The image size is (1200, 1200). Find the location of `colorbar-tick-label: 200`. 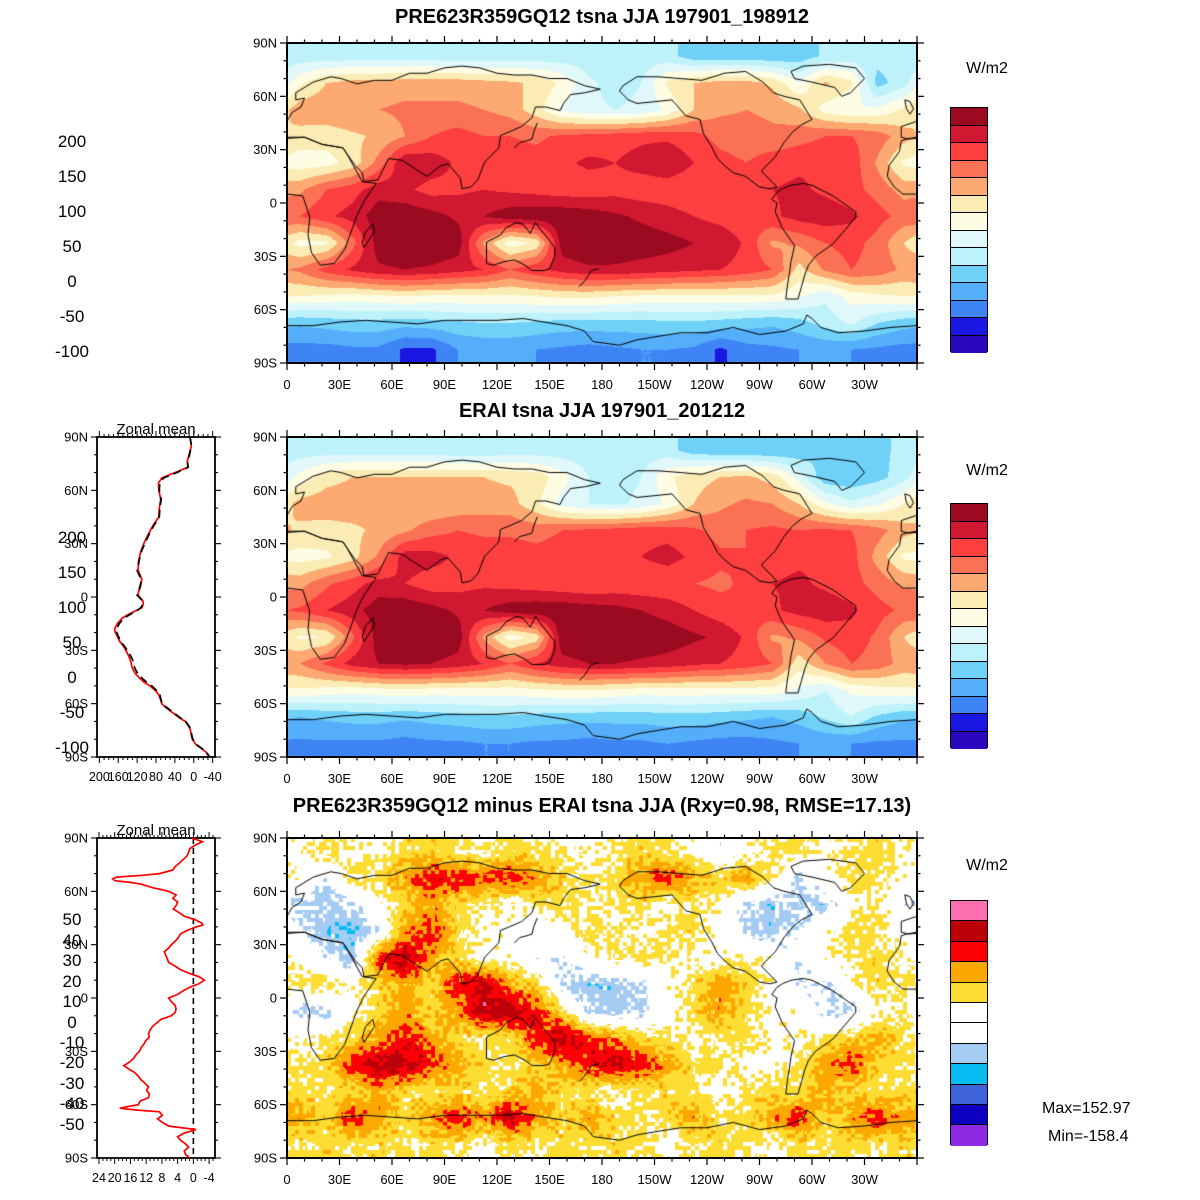

colorbar-tick-label: 200 is located at coordinates (72, 141).